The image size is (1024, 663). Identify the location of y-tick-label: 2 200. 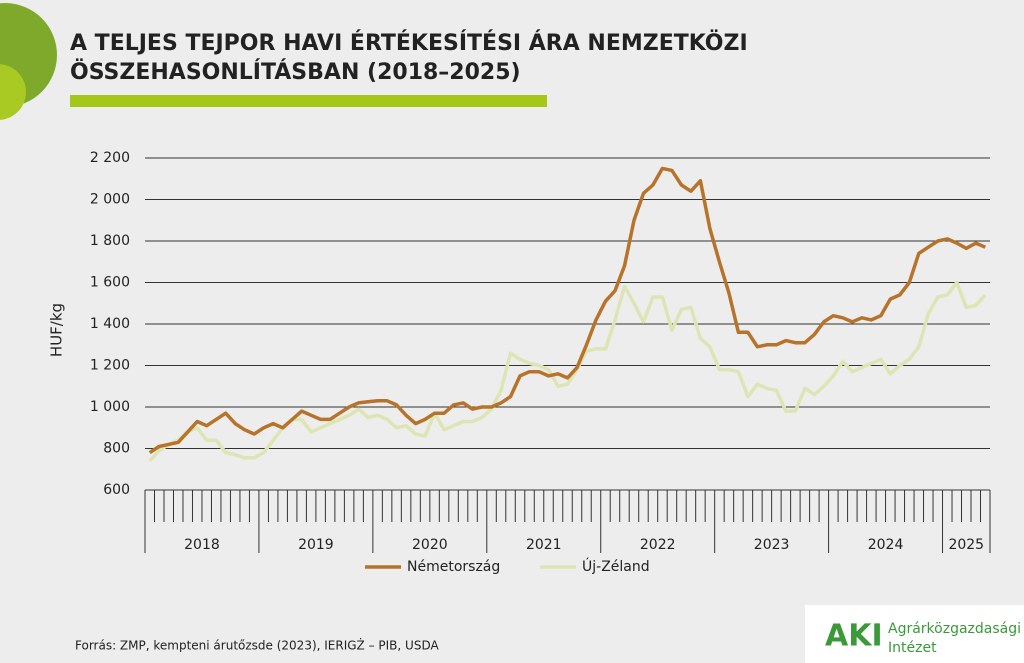
(110, 158).